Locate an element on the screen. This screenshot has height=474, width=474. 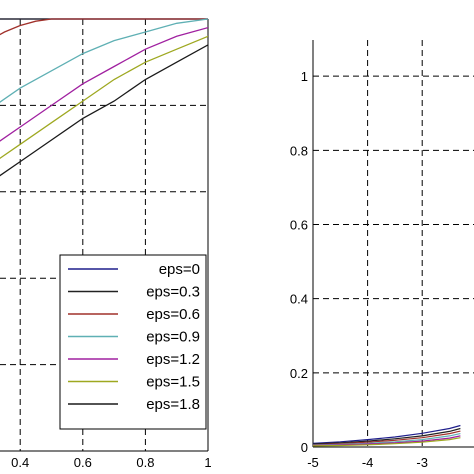
right-x-tick-label: -3 is located at coordinates (422, 462).